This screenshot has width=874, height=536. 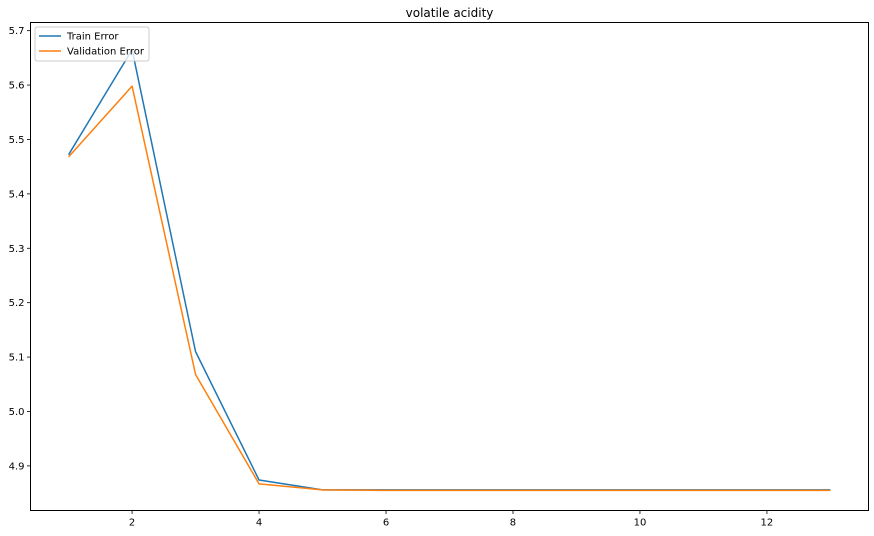 I want to click on y-tick-label: 5.1, so click(x=17, y=358).